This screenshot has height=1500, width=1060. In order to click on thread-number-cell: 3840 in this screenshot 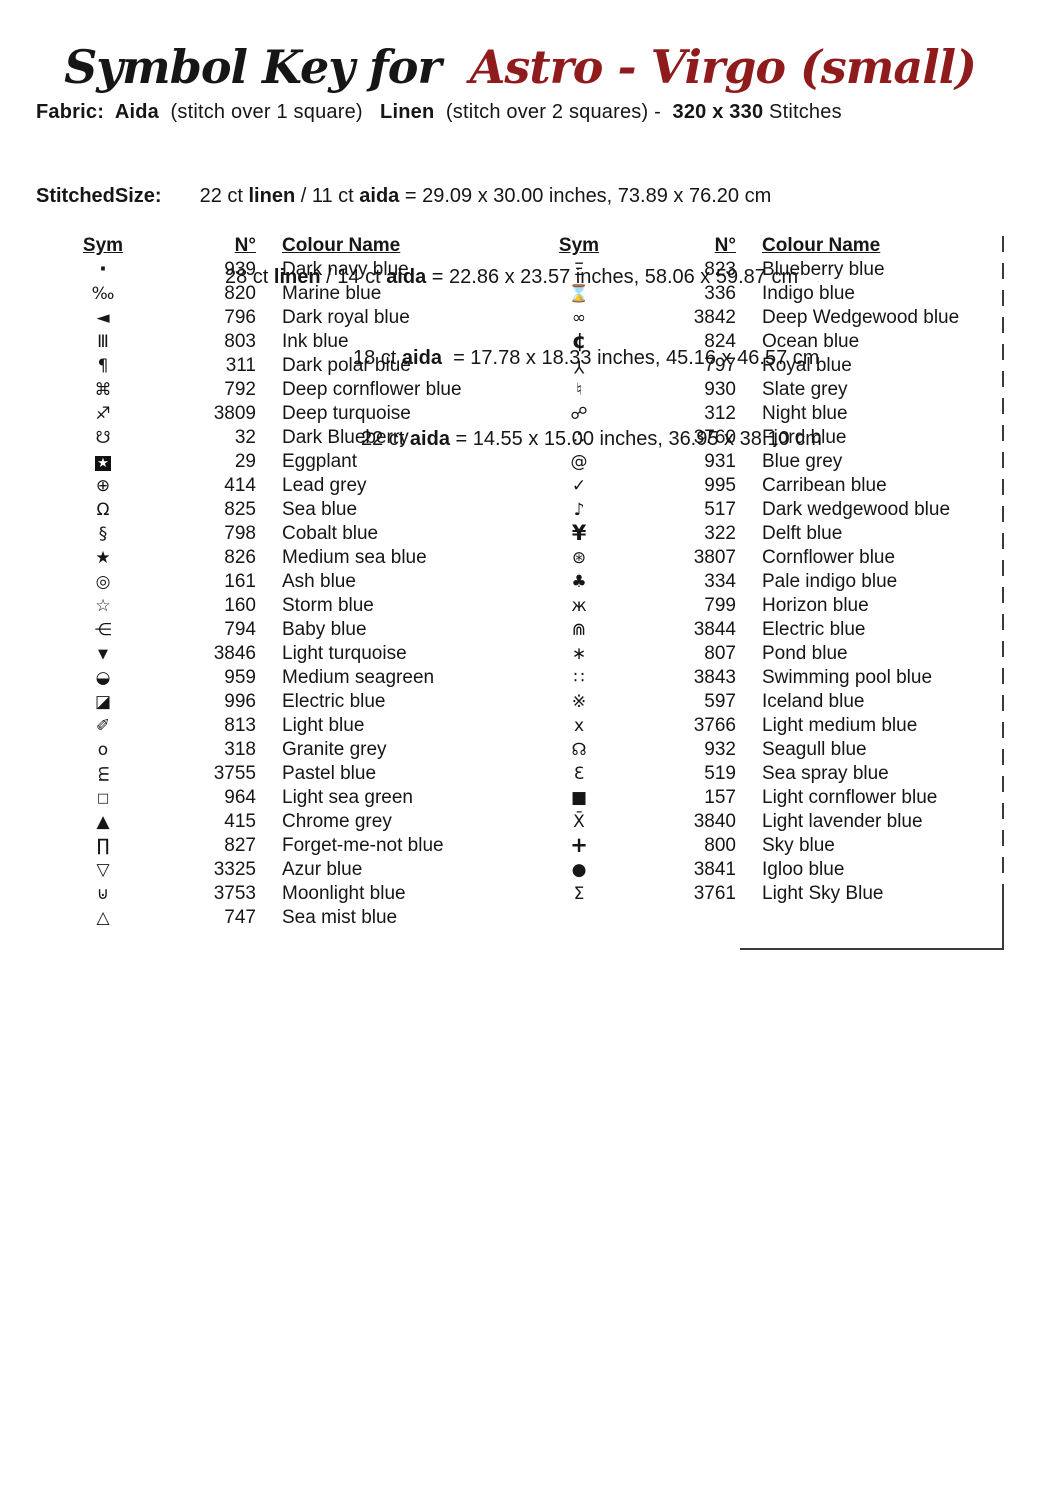, I will do `click(714, 821)`.